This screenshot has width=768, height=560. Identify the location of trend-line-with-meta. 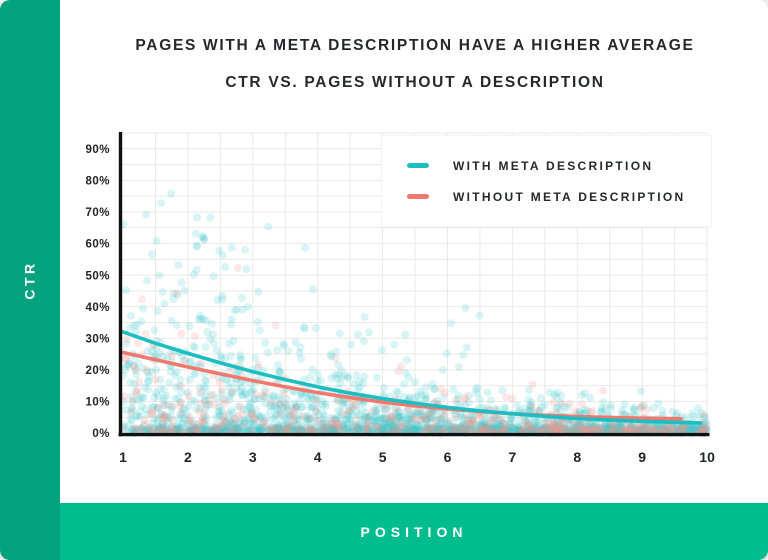
(412, 377).